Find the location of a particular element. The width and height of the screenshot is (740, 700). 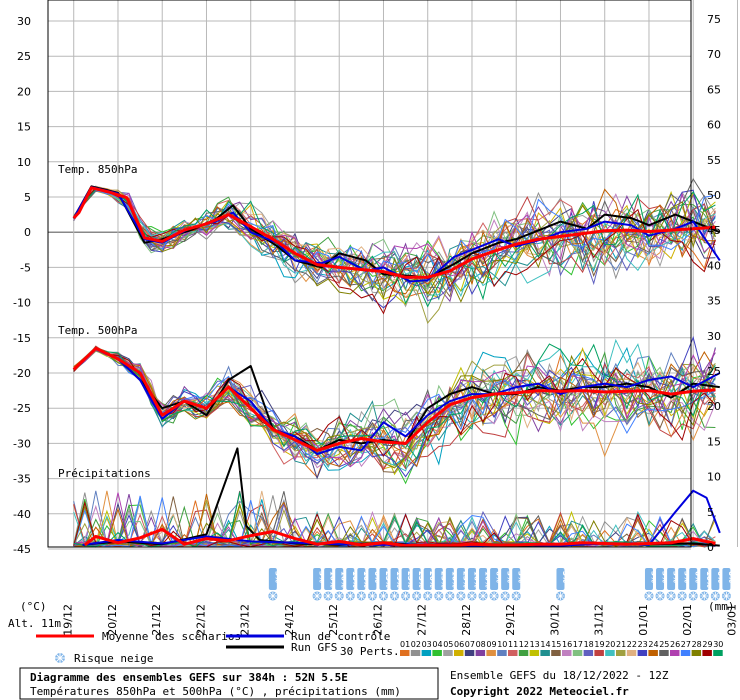

pert-number: 16 is located at coordinates (567, 644).